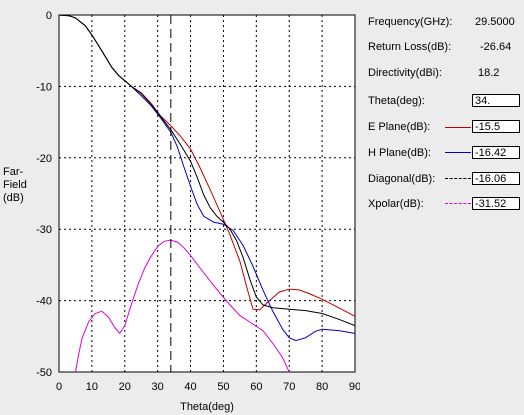 The image size is (524, 415). What do you see at coordinates (44, 230) in the screenshot?
I see `y-tick-label: -30` at bounding box center [44, 230].